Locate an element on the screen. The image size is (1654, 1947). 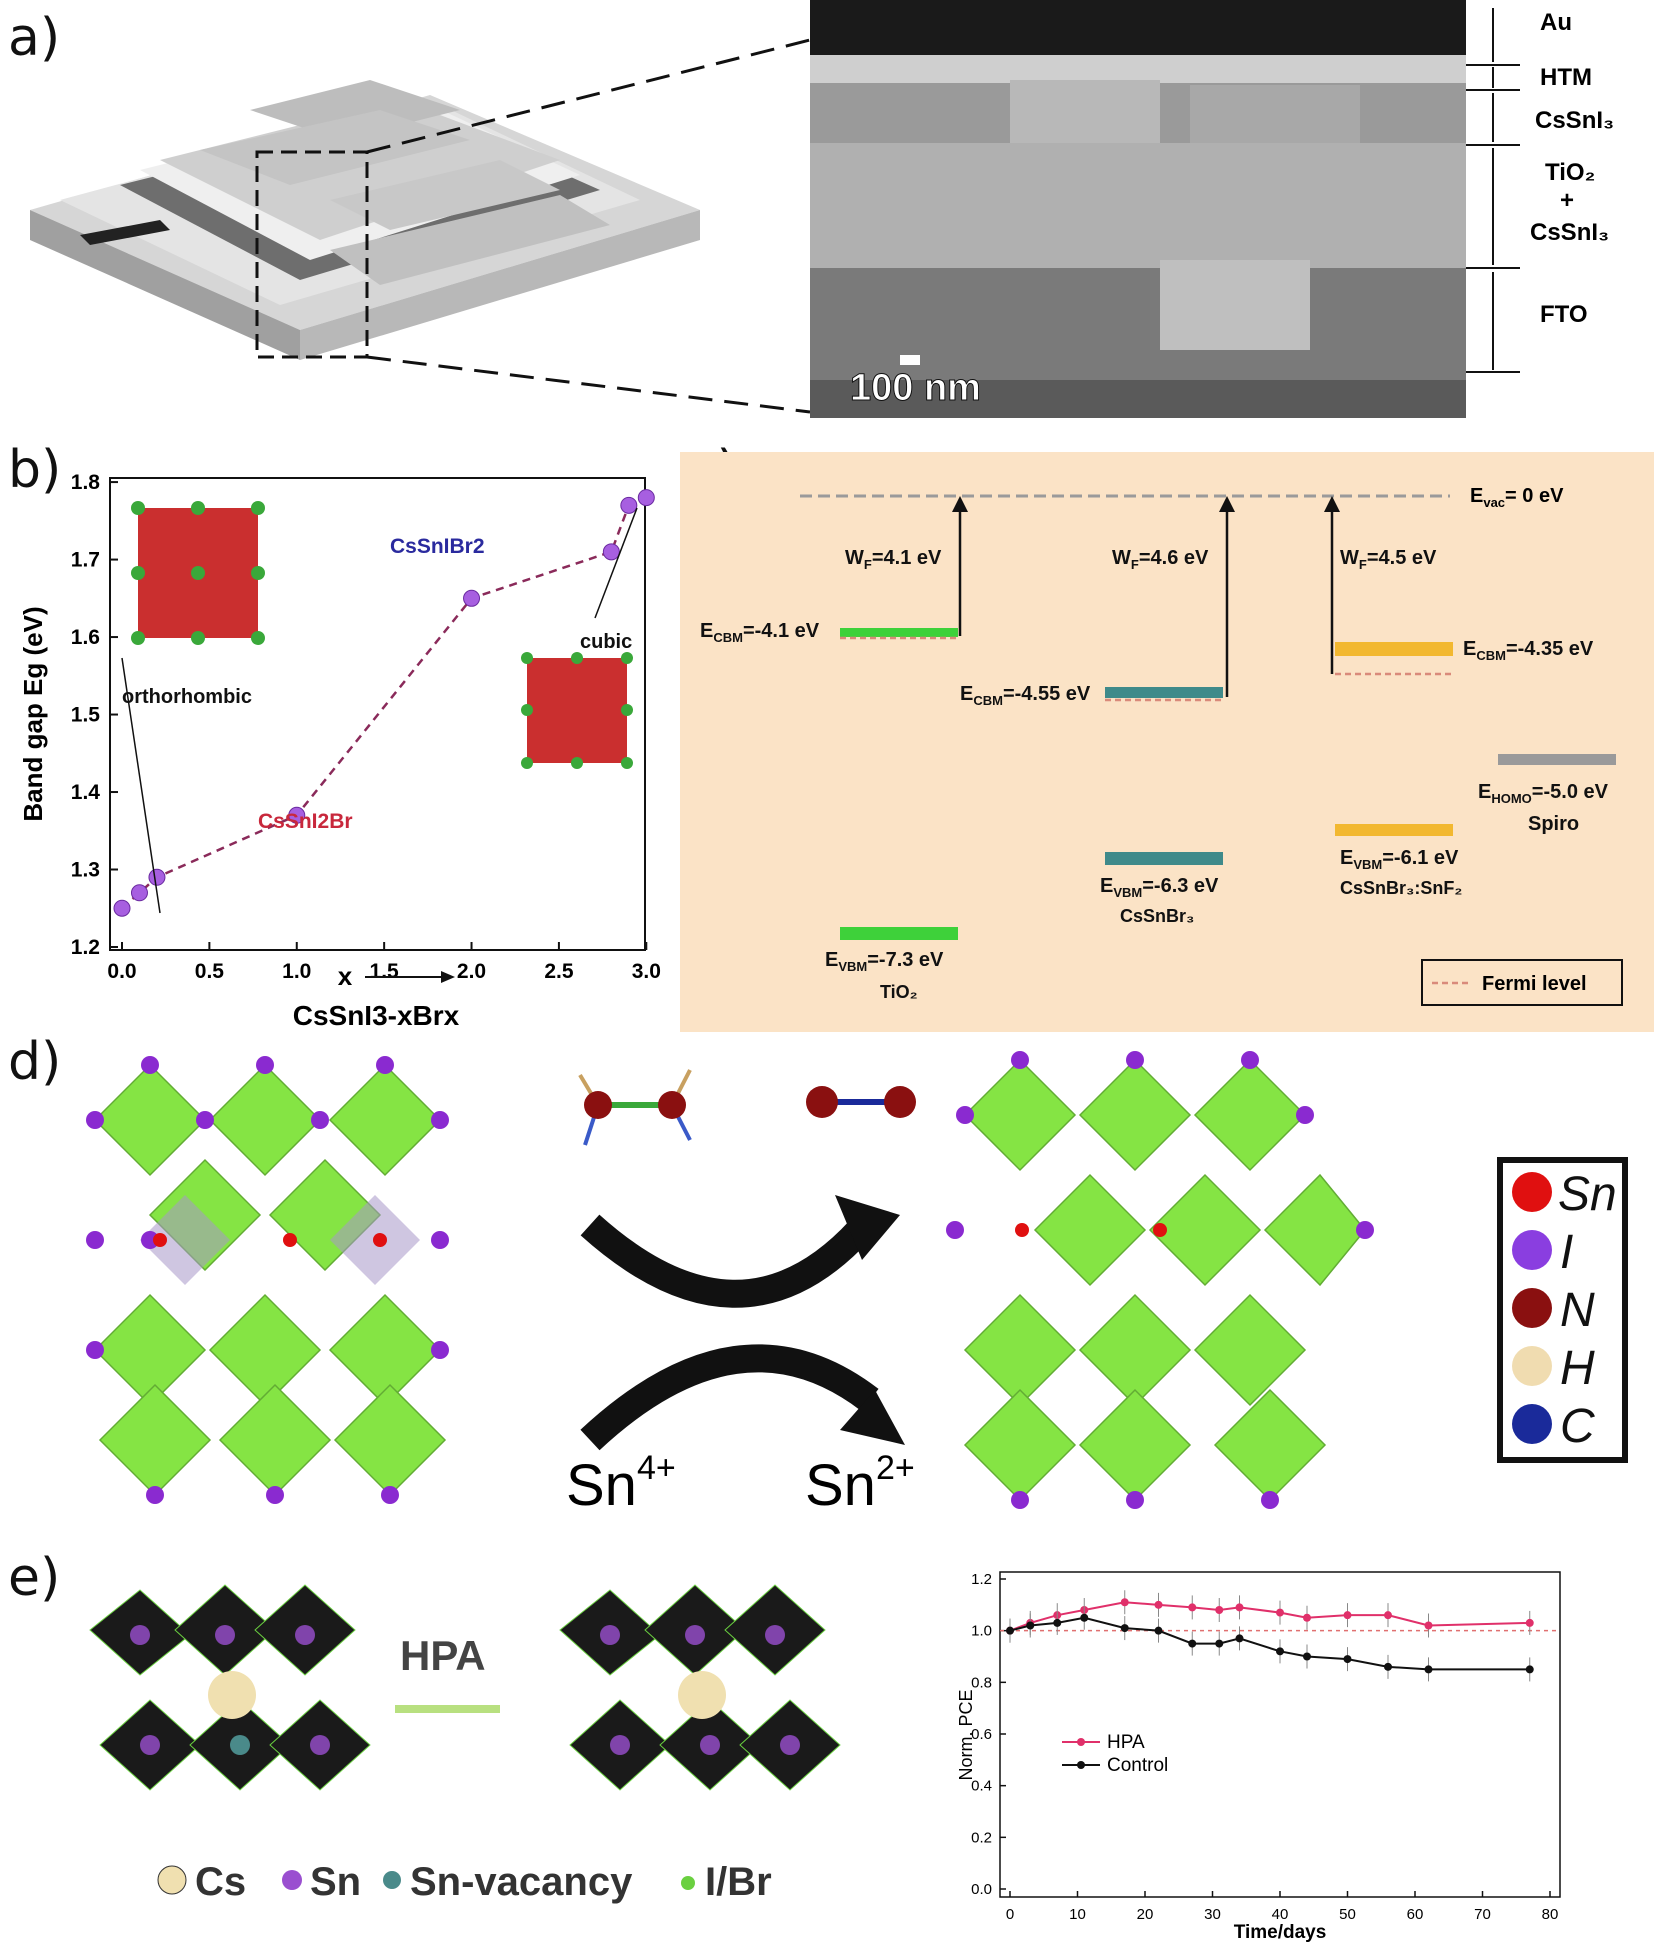
orthorhombic-arrow is located at coordinates (141, 785).